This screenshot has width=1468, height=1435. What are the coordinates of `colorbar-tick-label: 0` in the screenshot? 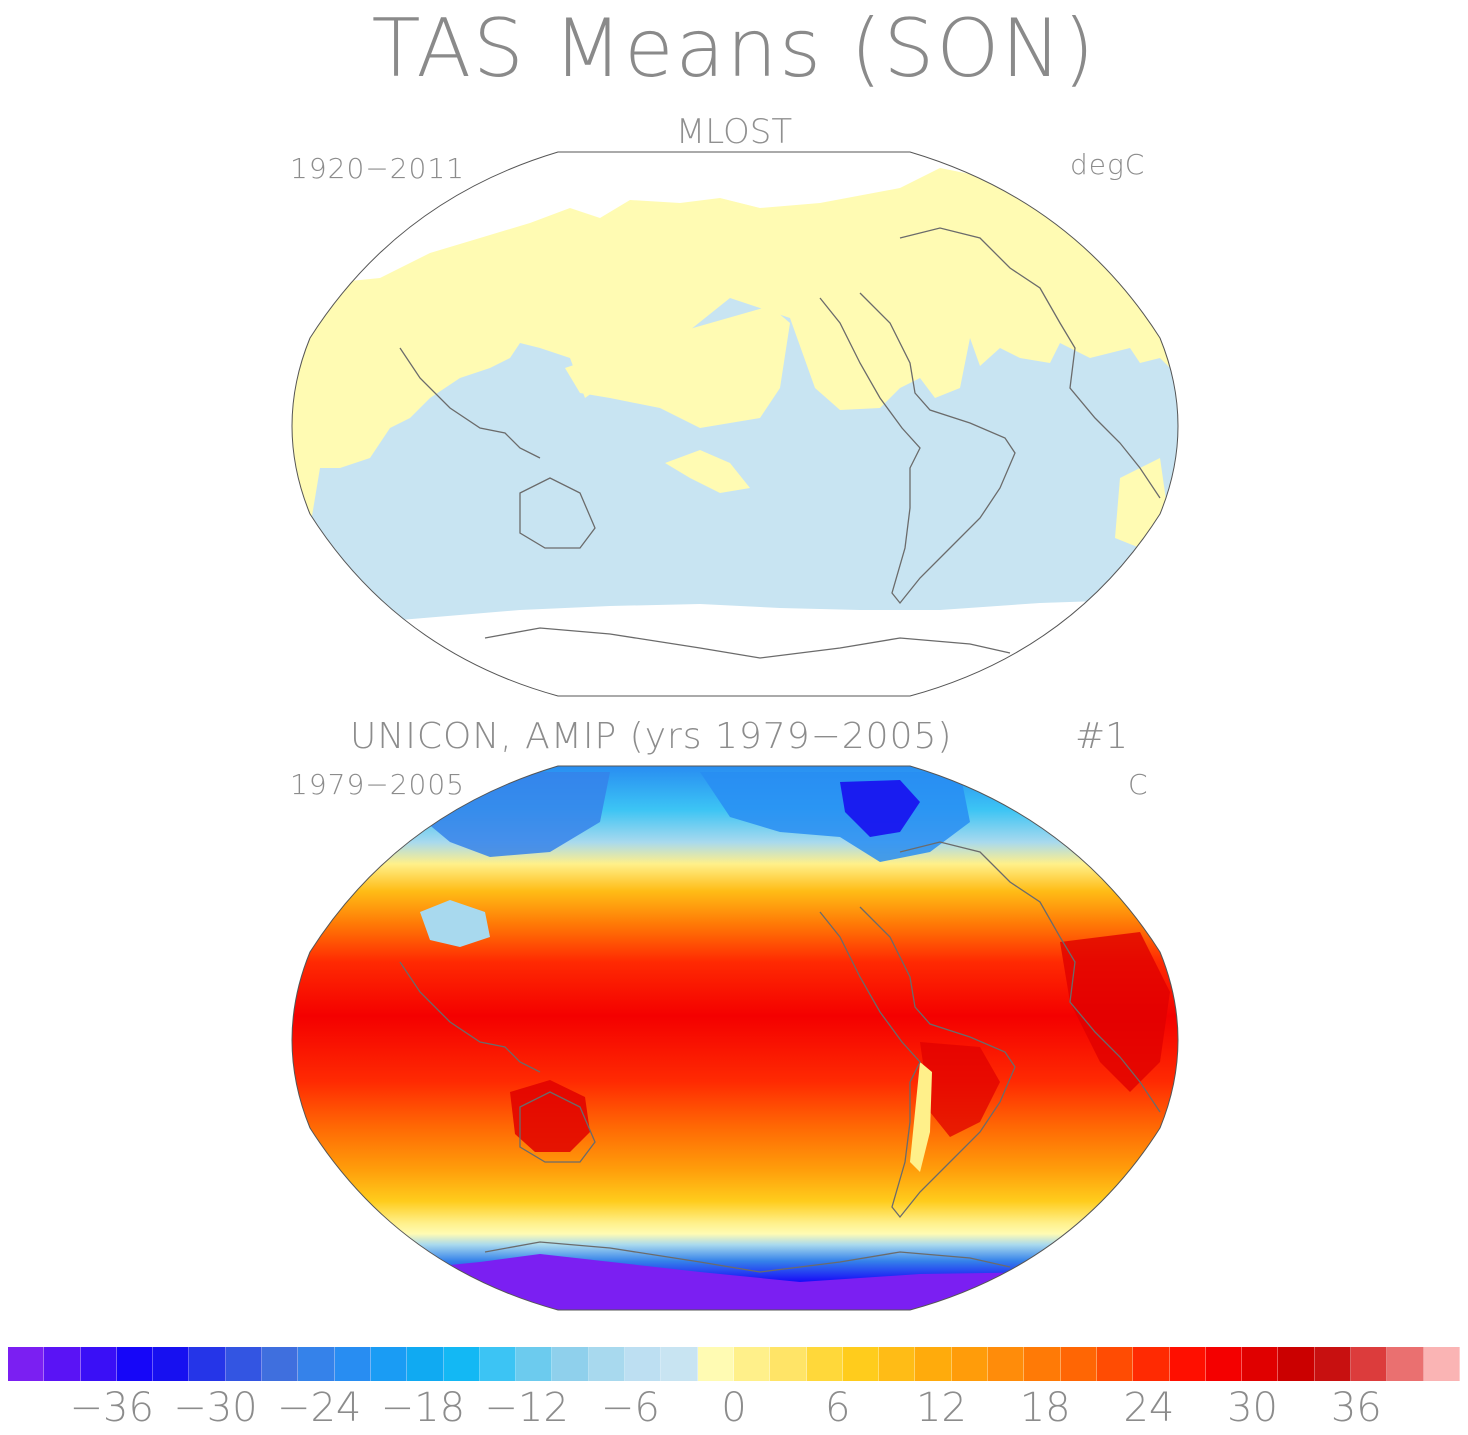 It's located at (734, 1408).